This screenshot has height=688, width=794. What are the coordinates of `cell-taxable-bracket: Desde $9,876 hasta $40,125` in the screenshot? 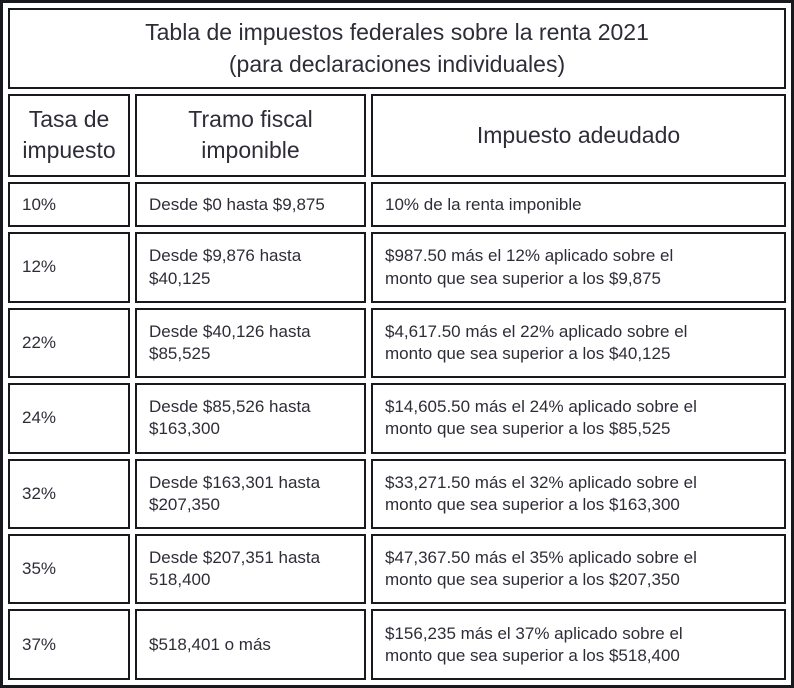 It's located at (250, 267).